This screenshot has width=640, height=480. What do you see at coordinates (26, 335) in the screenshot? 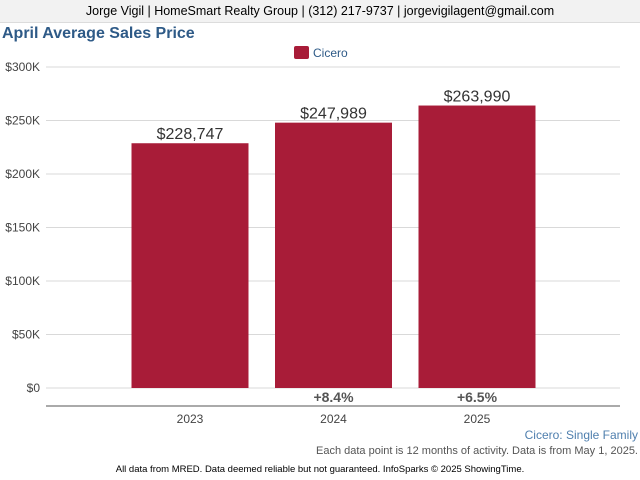
I see `y-tick-label: $50K` at bounding box center [26, 335].